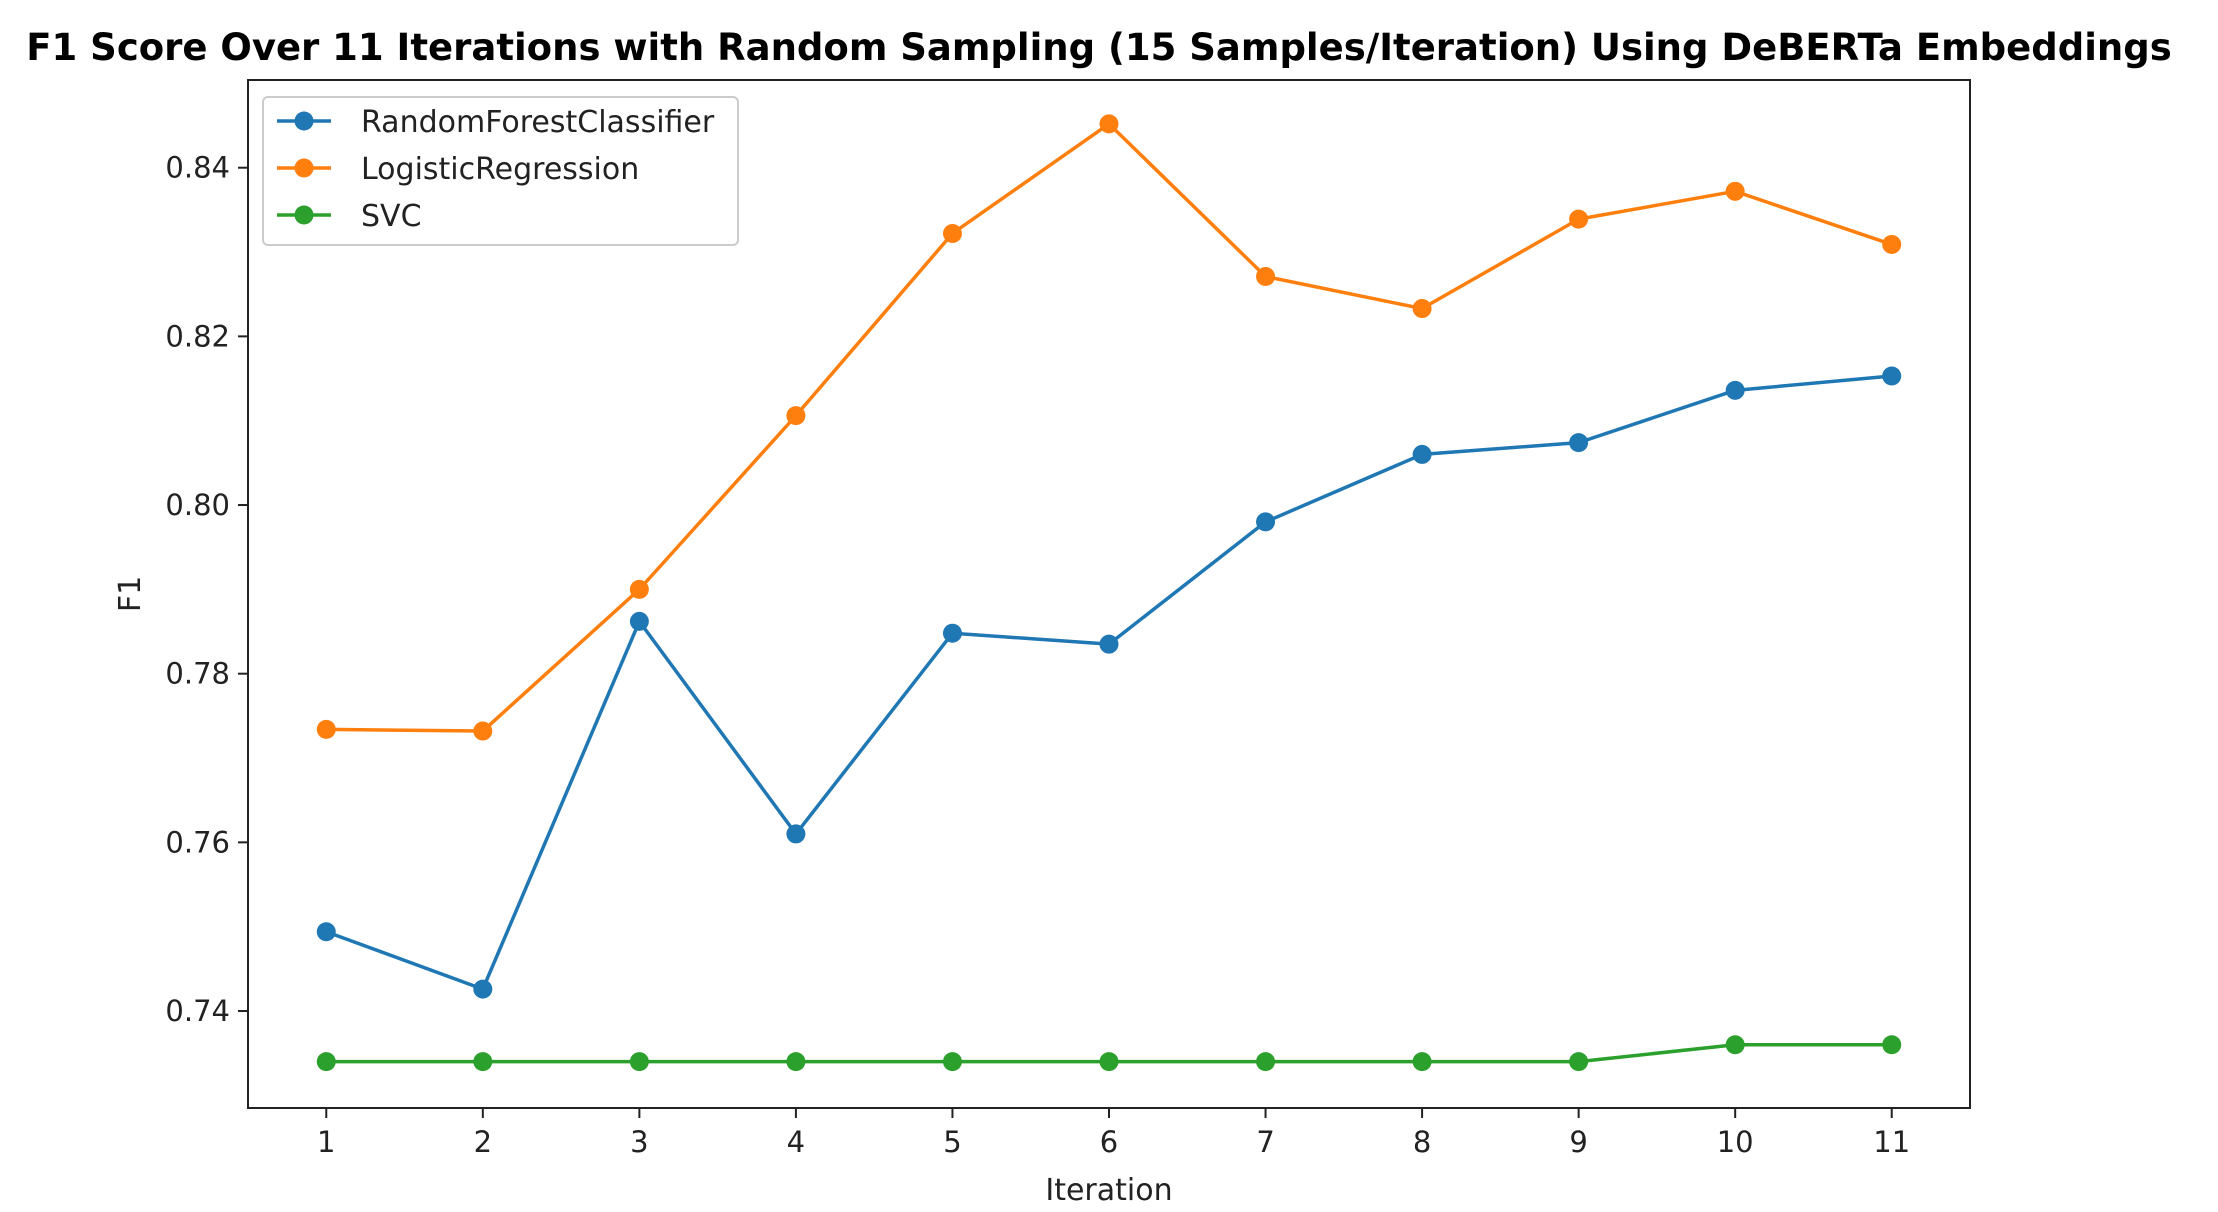 This screenshot has width=2218, height=1212. Describe the element at coordinates (391, 216) in the screenshot. I see `legend-label-svc: SVC` at that location.